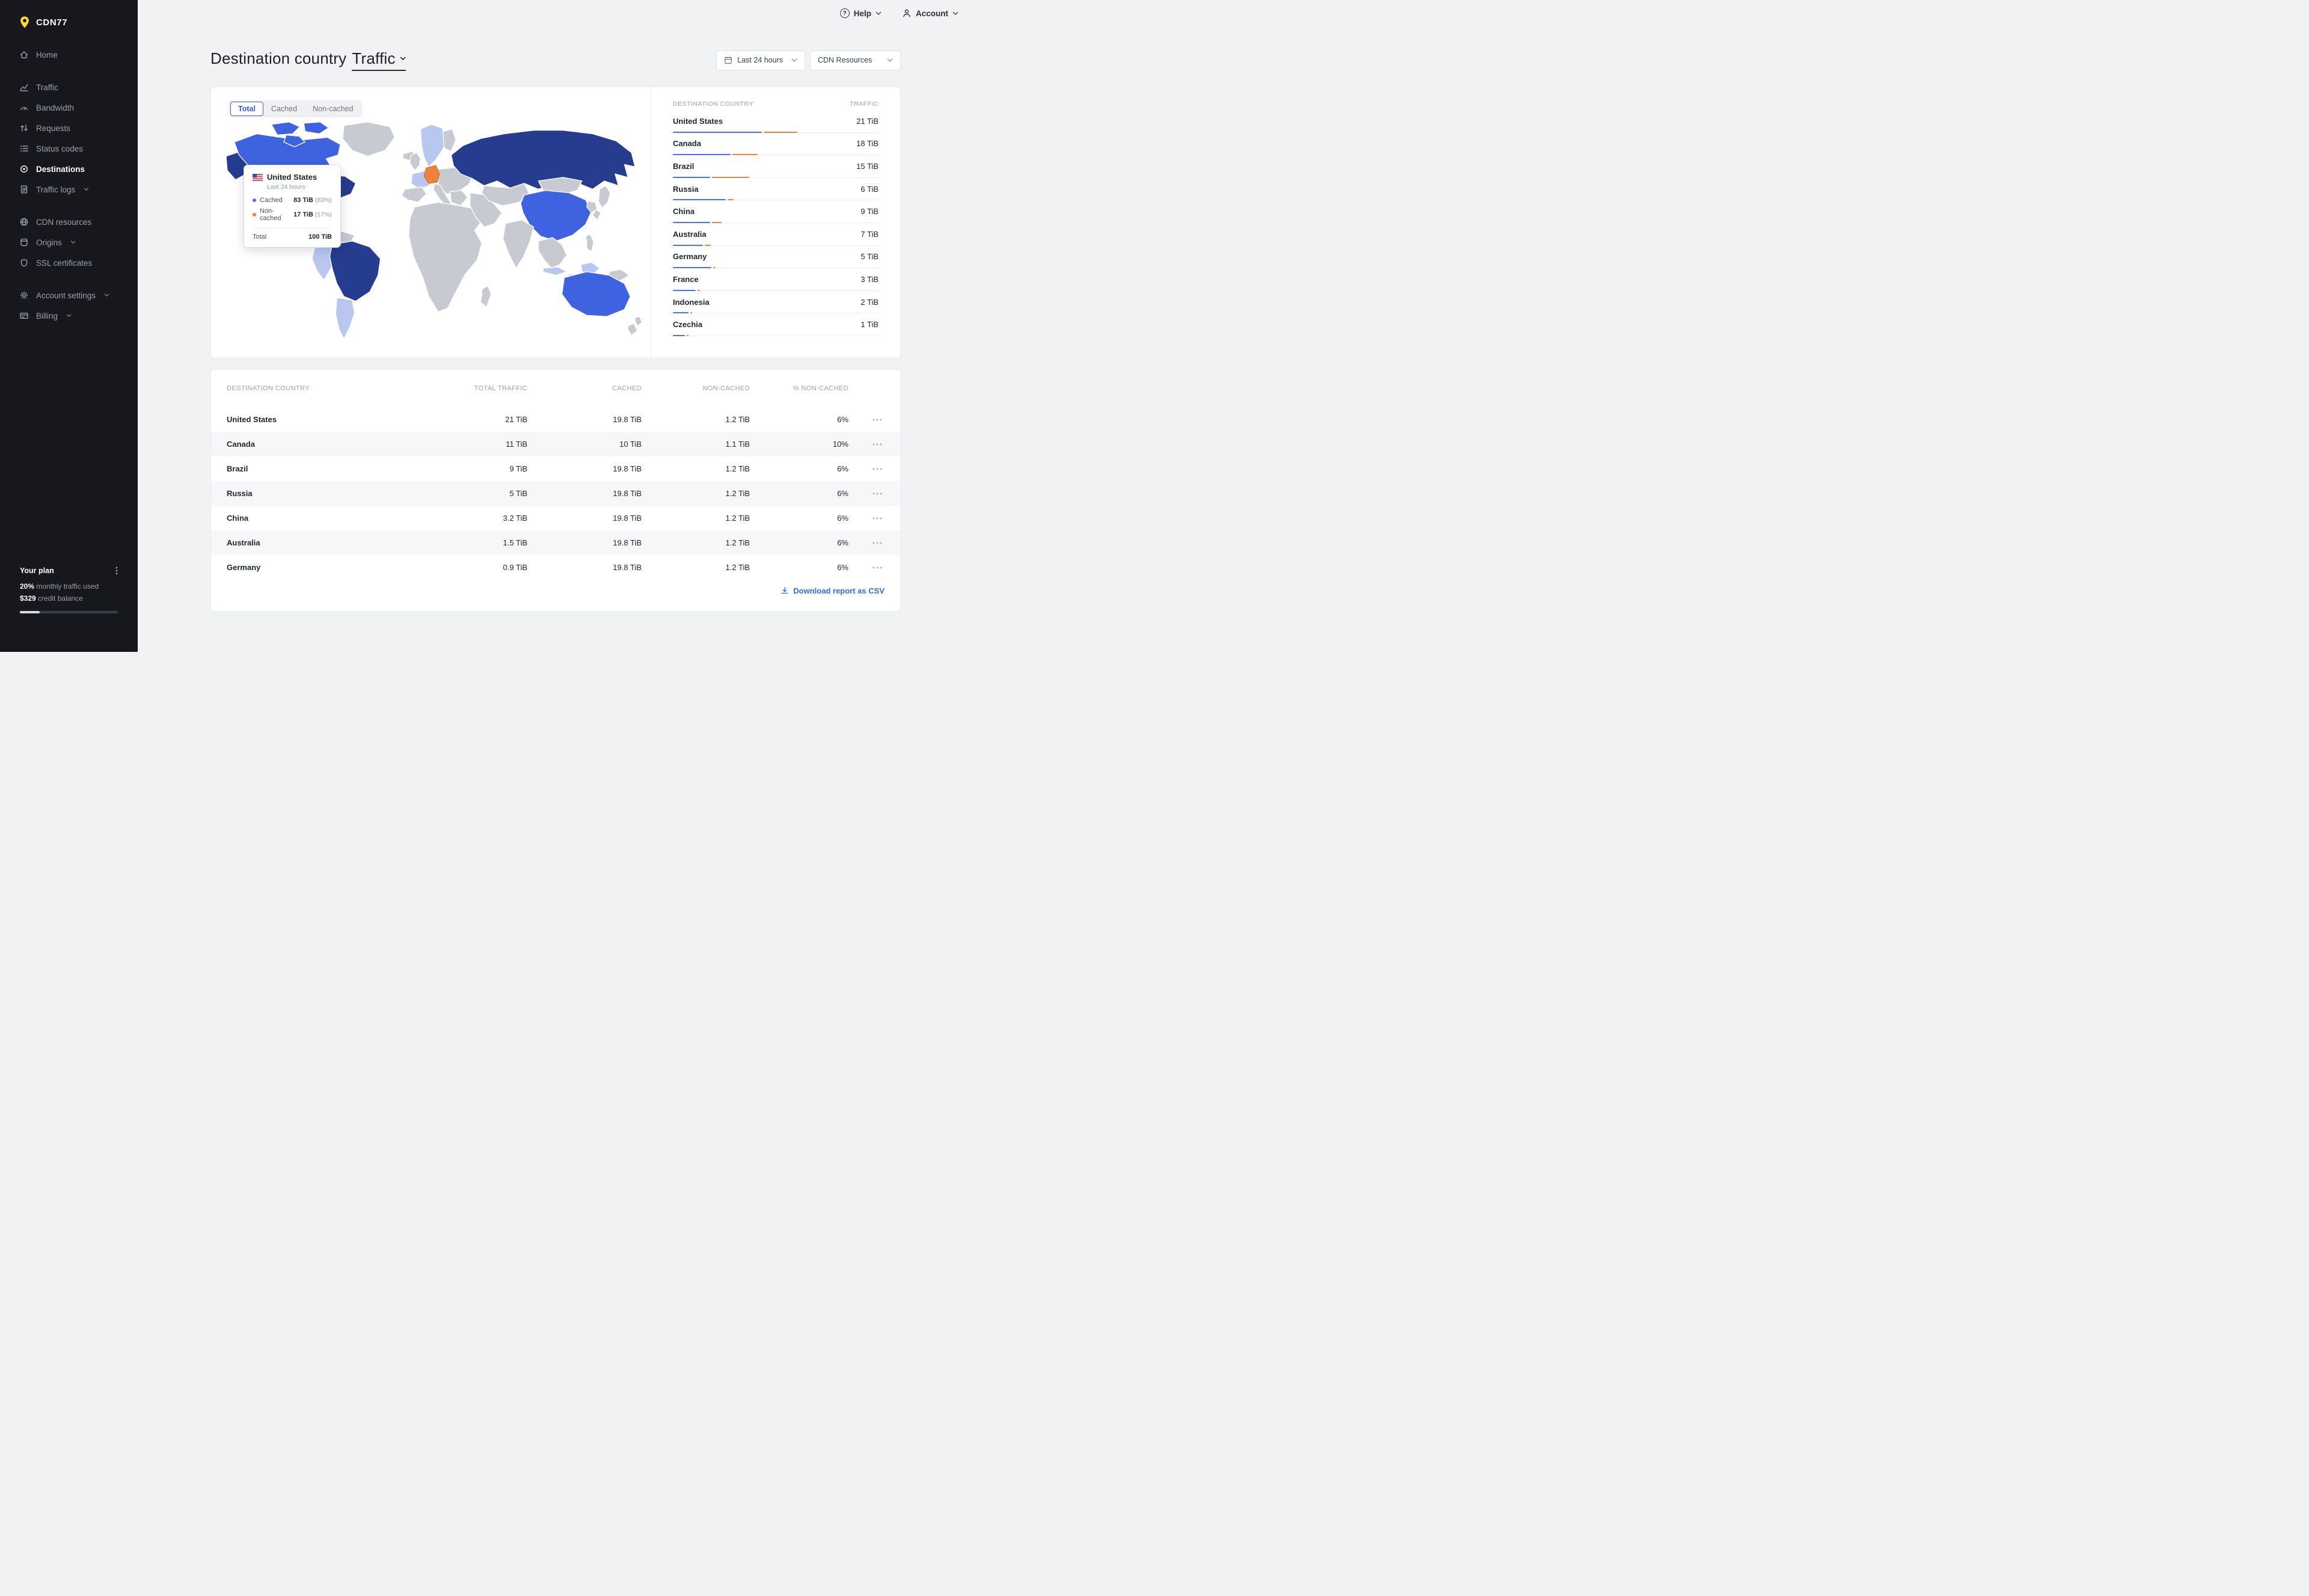  I want to click on download-csv-link: Download report as CSV, so click(832, 590).